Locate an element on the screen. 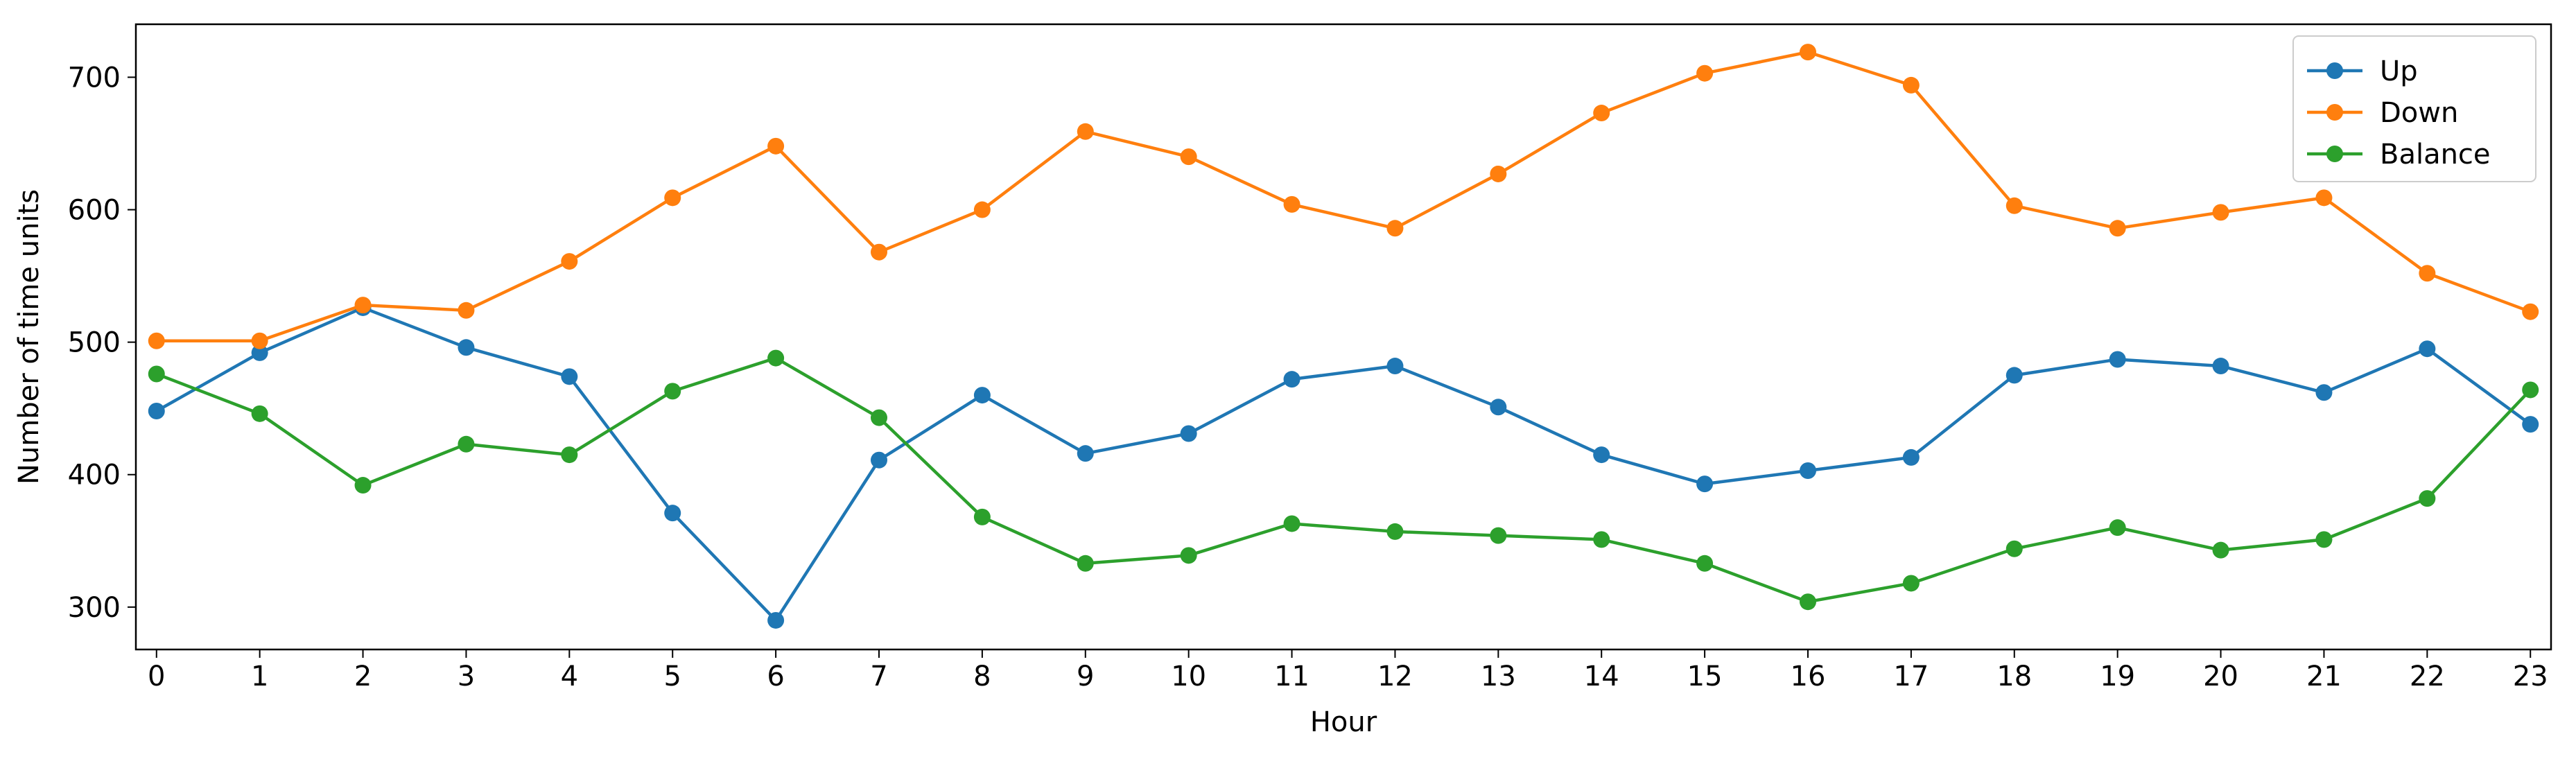  x-axis-ticks: 0 1 2 3 4 5 6 7 8 9 10 11 12 13 14 15 16 17 18 19 20 21 22 23 is located at coordinates (1348, 671).